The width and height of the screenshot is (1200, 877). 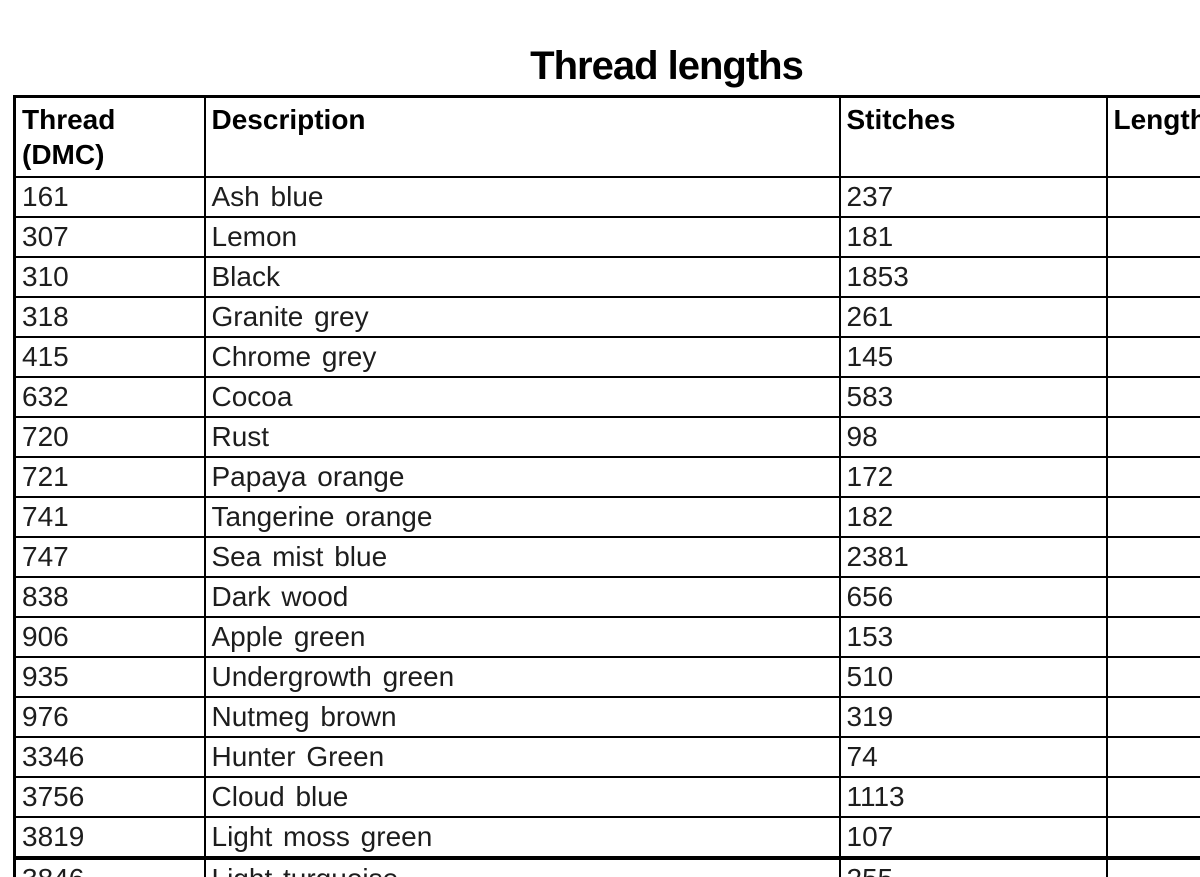 What do you see at coordinates (109, 557) in the screenshot?
I see `cell-thread: 747` at bounding box center [109, 557].